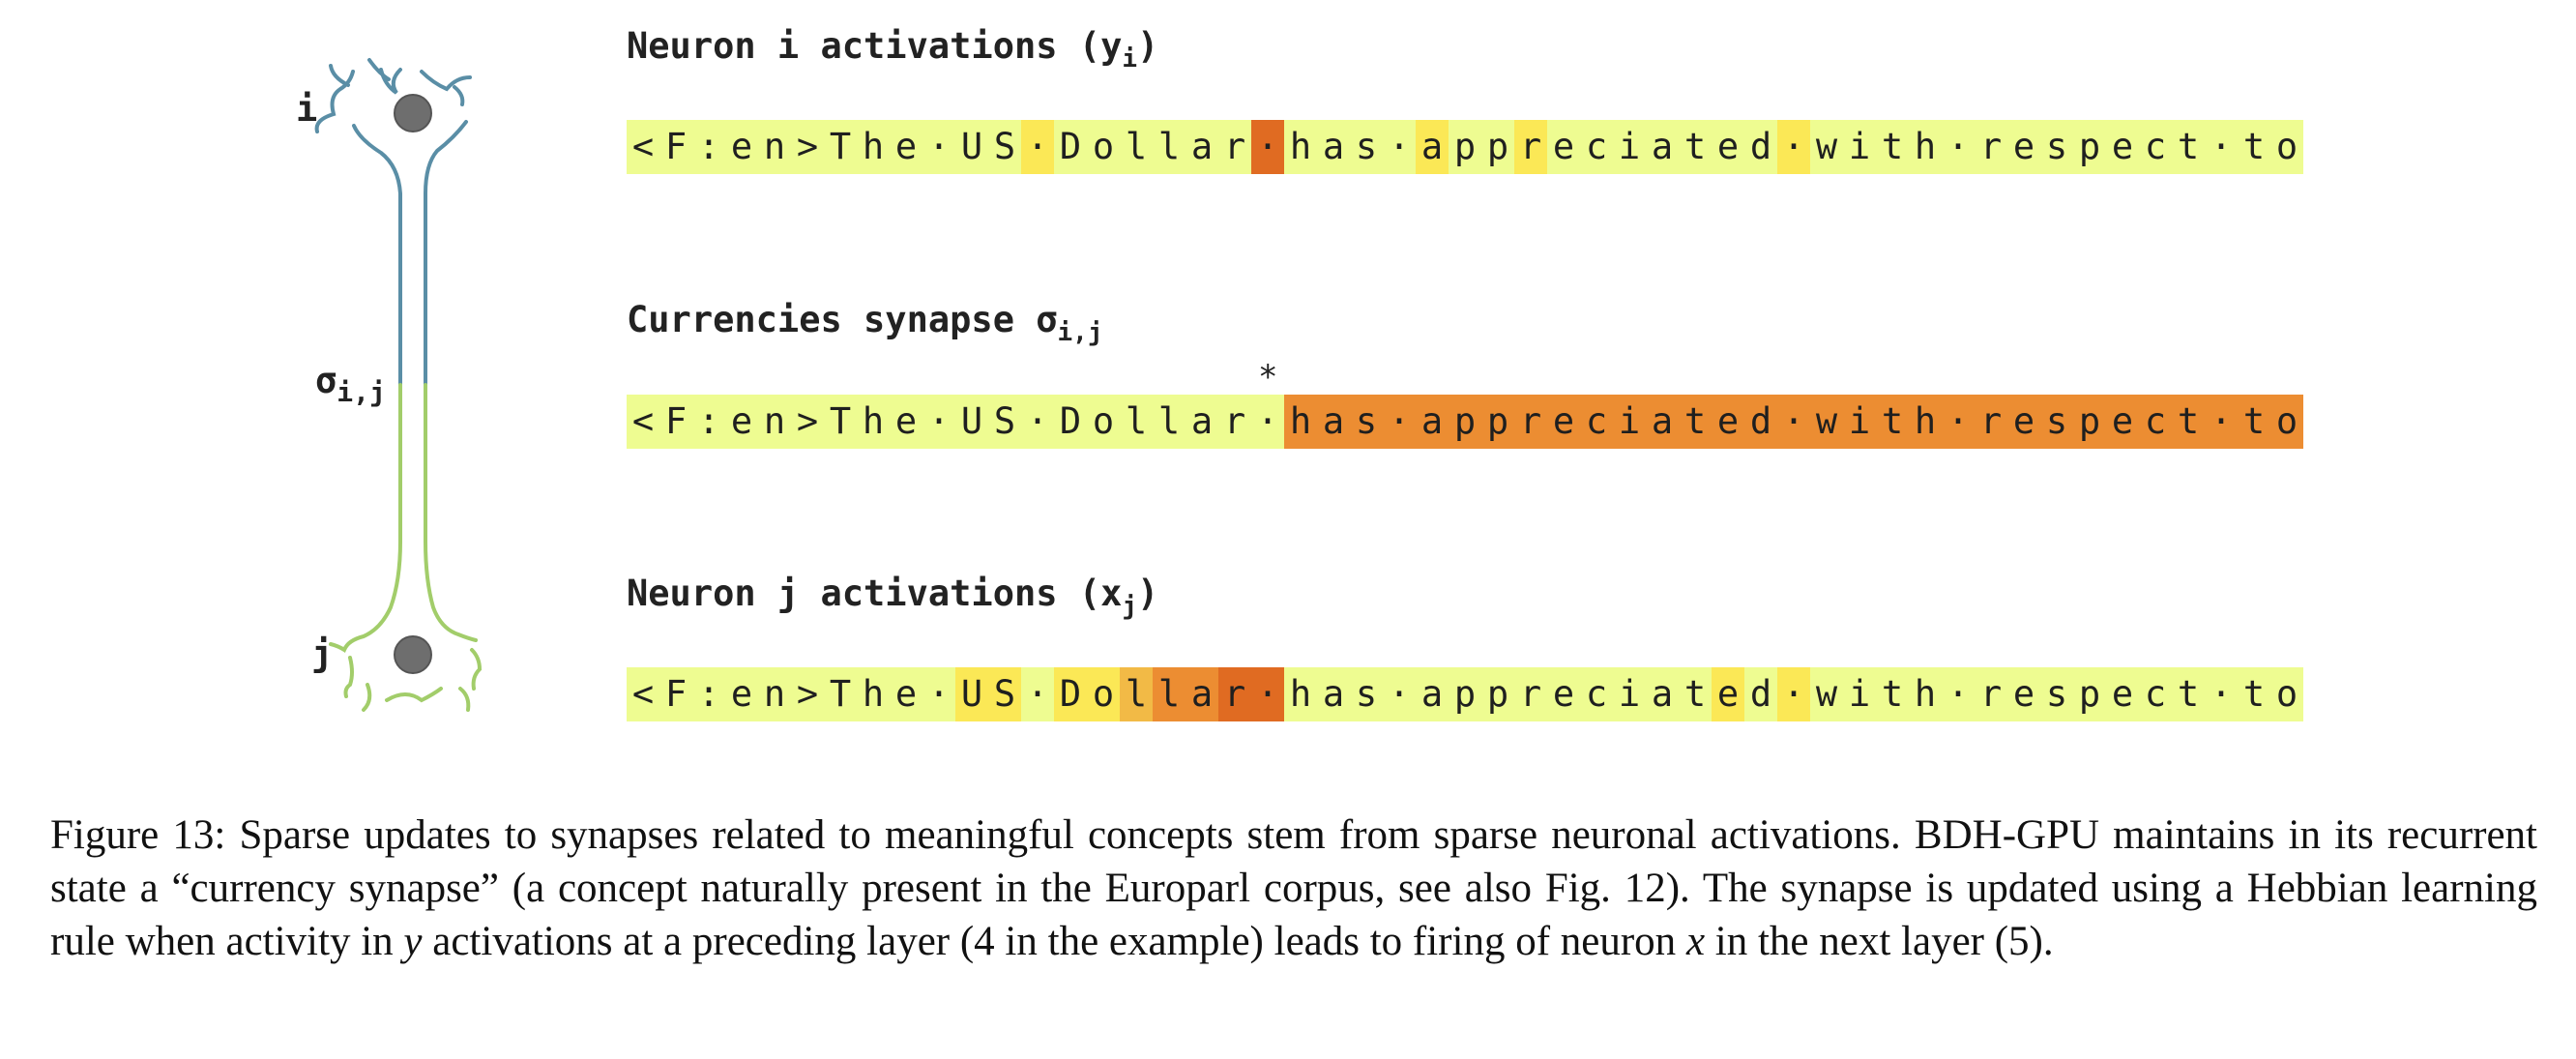 This screenshot has height=1059, width=2576. Describe the element at coordinates (413, 654) in the screenshot. I see `neuron-j-soma` at that location.